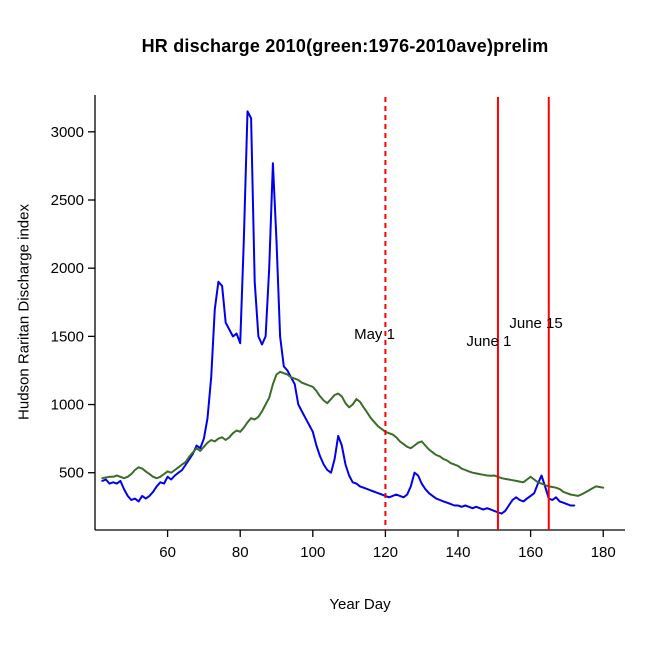 The image size is (650, 650). What do you see at coordinates (530, 552) in the screenshot?
I see `x-tick-label: 160` at bounding box center [530, 552].